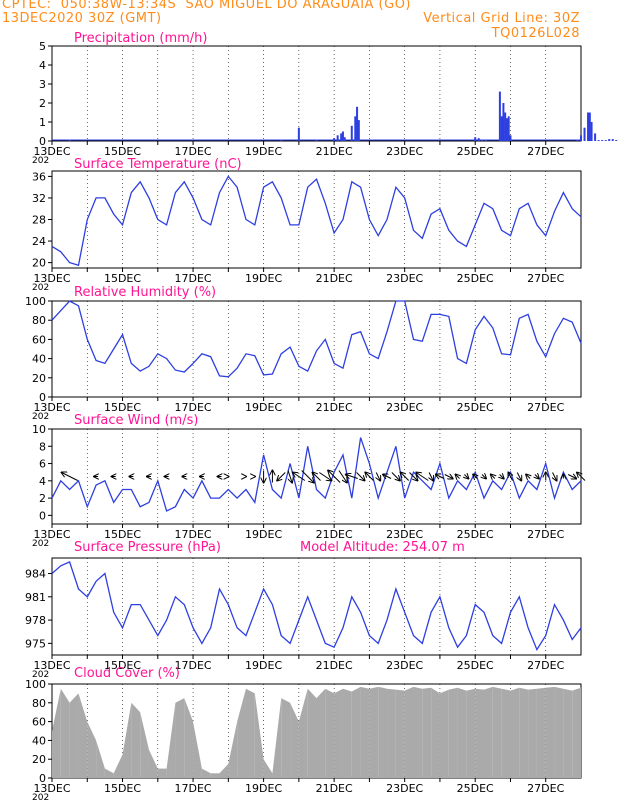 The height and width of the screenshot is (800, 618). What do you see at coordinates (193, 278) in the screenshot?
I see `temp-xtick-label: 17DEC` at bounding box center [193, 278].